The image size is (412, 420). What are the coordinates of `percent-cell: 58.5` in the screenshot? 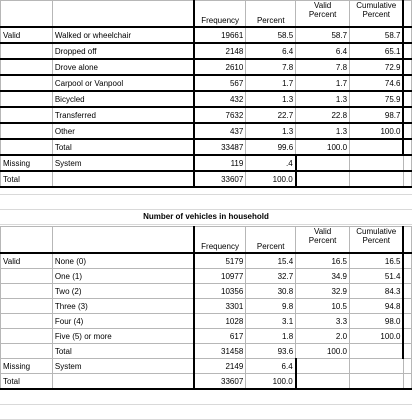 It's located at (271, 35).